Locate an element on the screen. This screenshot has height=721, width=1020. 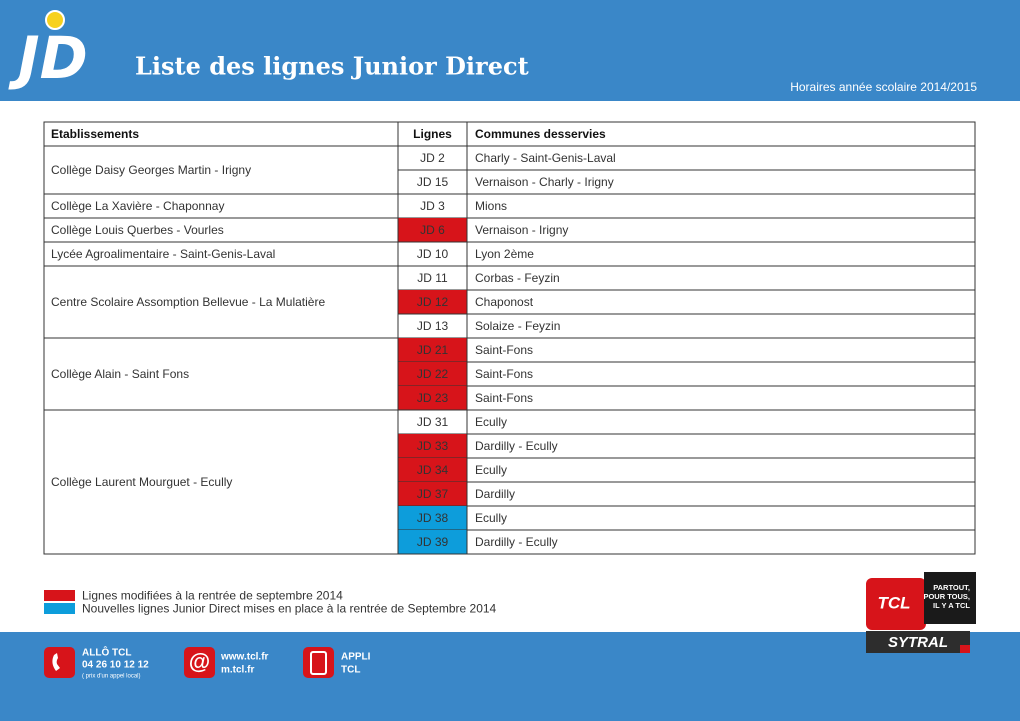
line-number: JD 38 is located at coordinates (433, 518).